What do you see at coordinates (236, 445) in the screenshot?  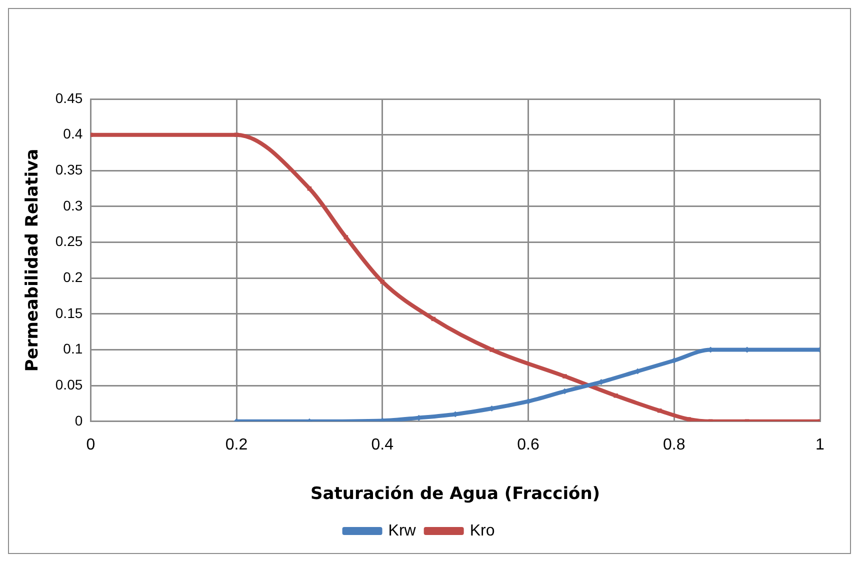 I see `x-tick-label: 0.2` at bounding box center [236, 445].